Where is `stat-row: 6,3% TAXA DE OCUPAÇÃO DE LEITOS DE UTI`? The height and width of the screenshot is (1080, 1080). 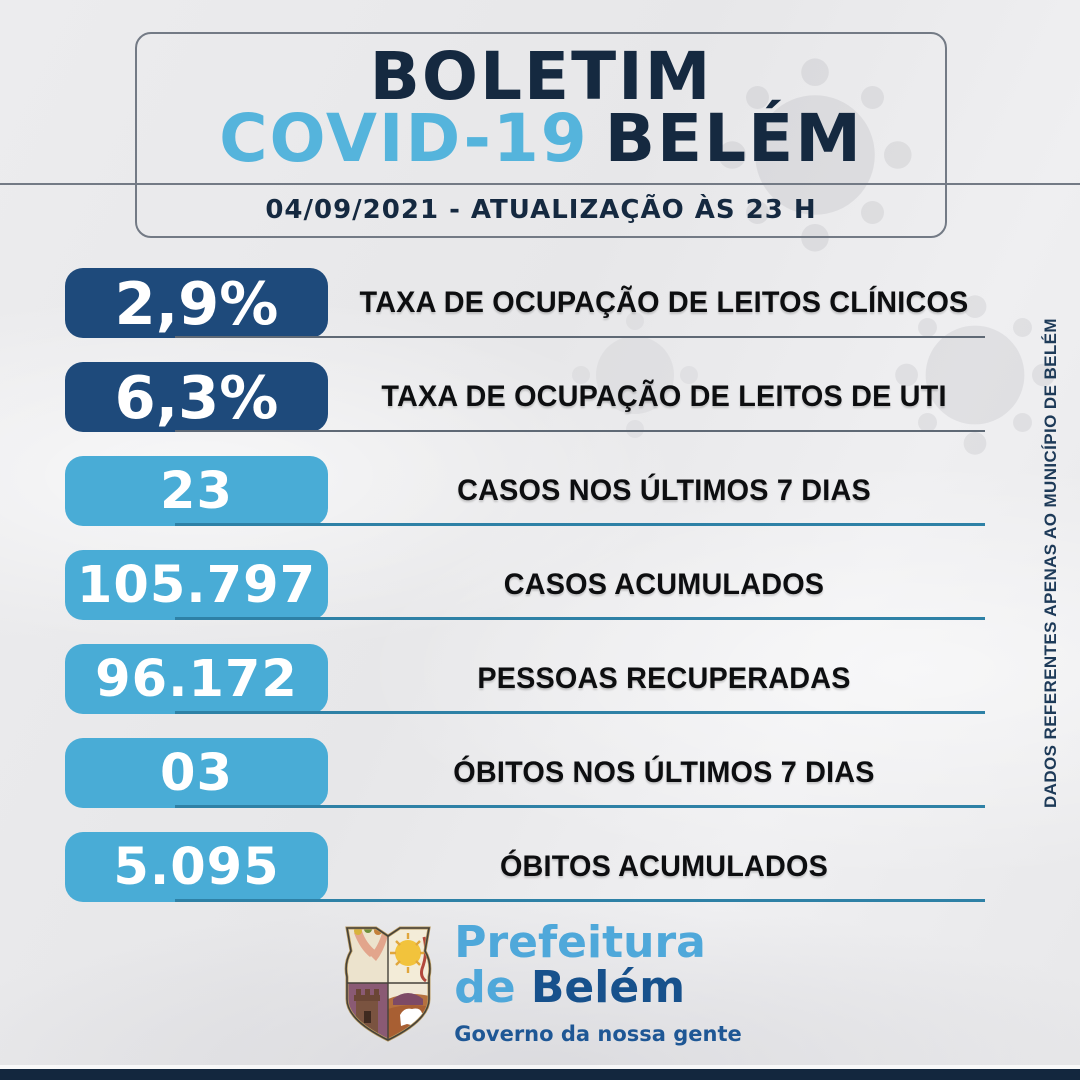 stat-row: 6,3% TAXA DE OCUPAÇÃO DE LEITOS DE UTI is located at coordinates (525, 397).